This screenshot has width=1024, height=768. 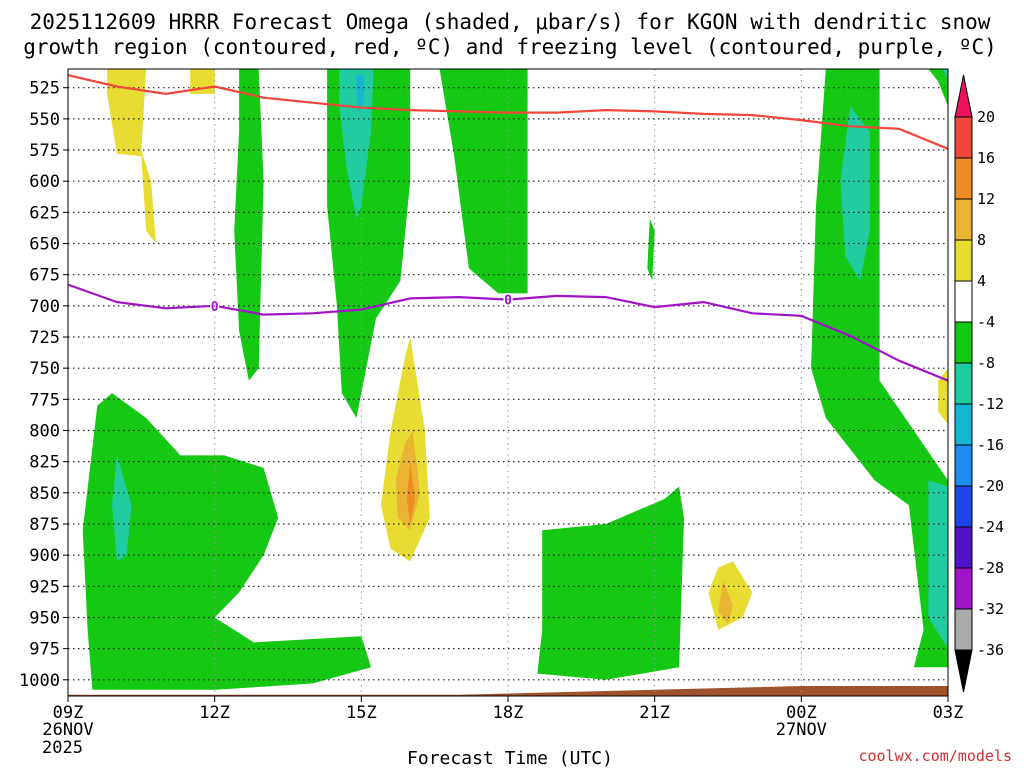 I want to click on omega-region-orange-16z, so click(x=407, y=480).